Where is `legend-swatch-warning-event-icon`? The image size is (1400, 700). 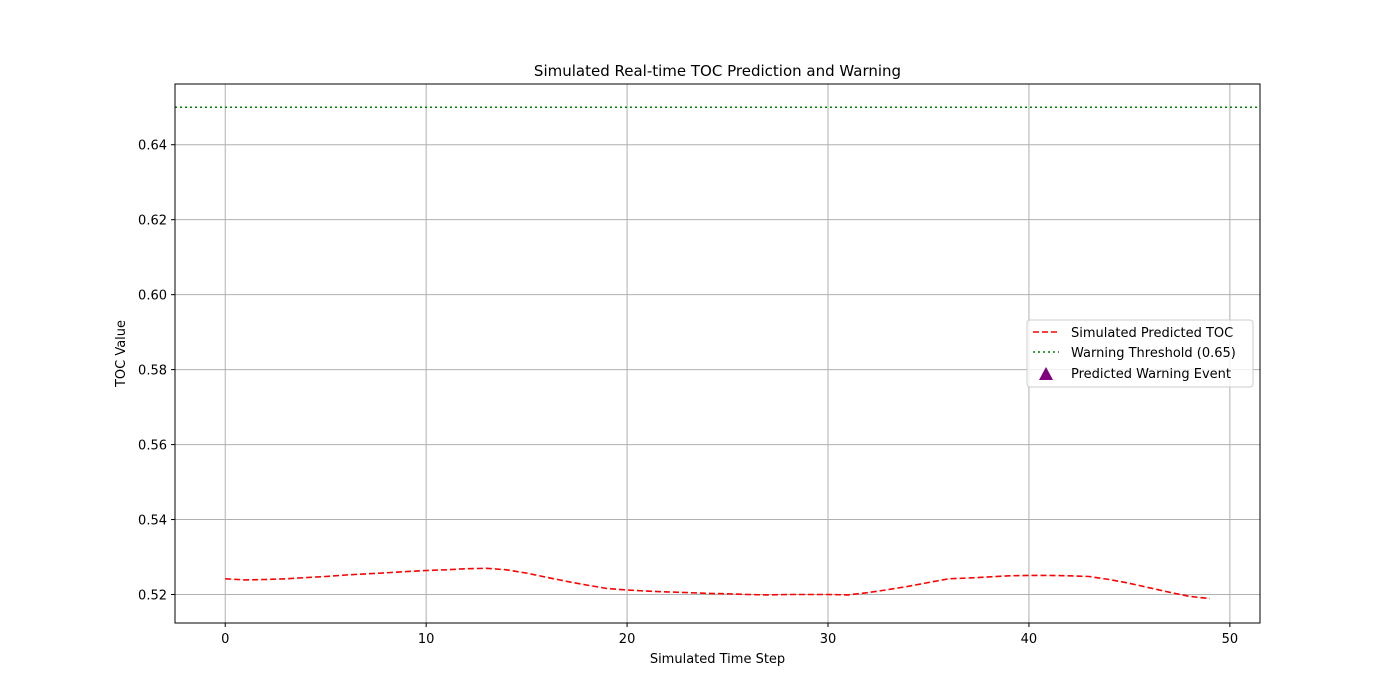
legend-swatch-warning-event-icon is located at coordinates (1046, 373).